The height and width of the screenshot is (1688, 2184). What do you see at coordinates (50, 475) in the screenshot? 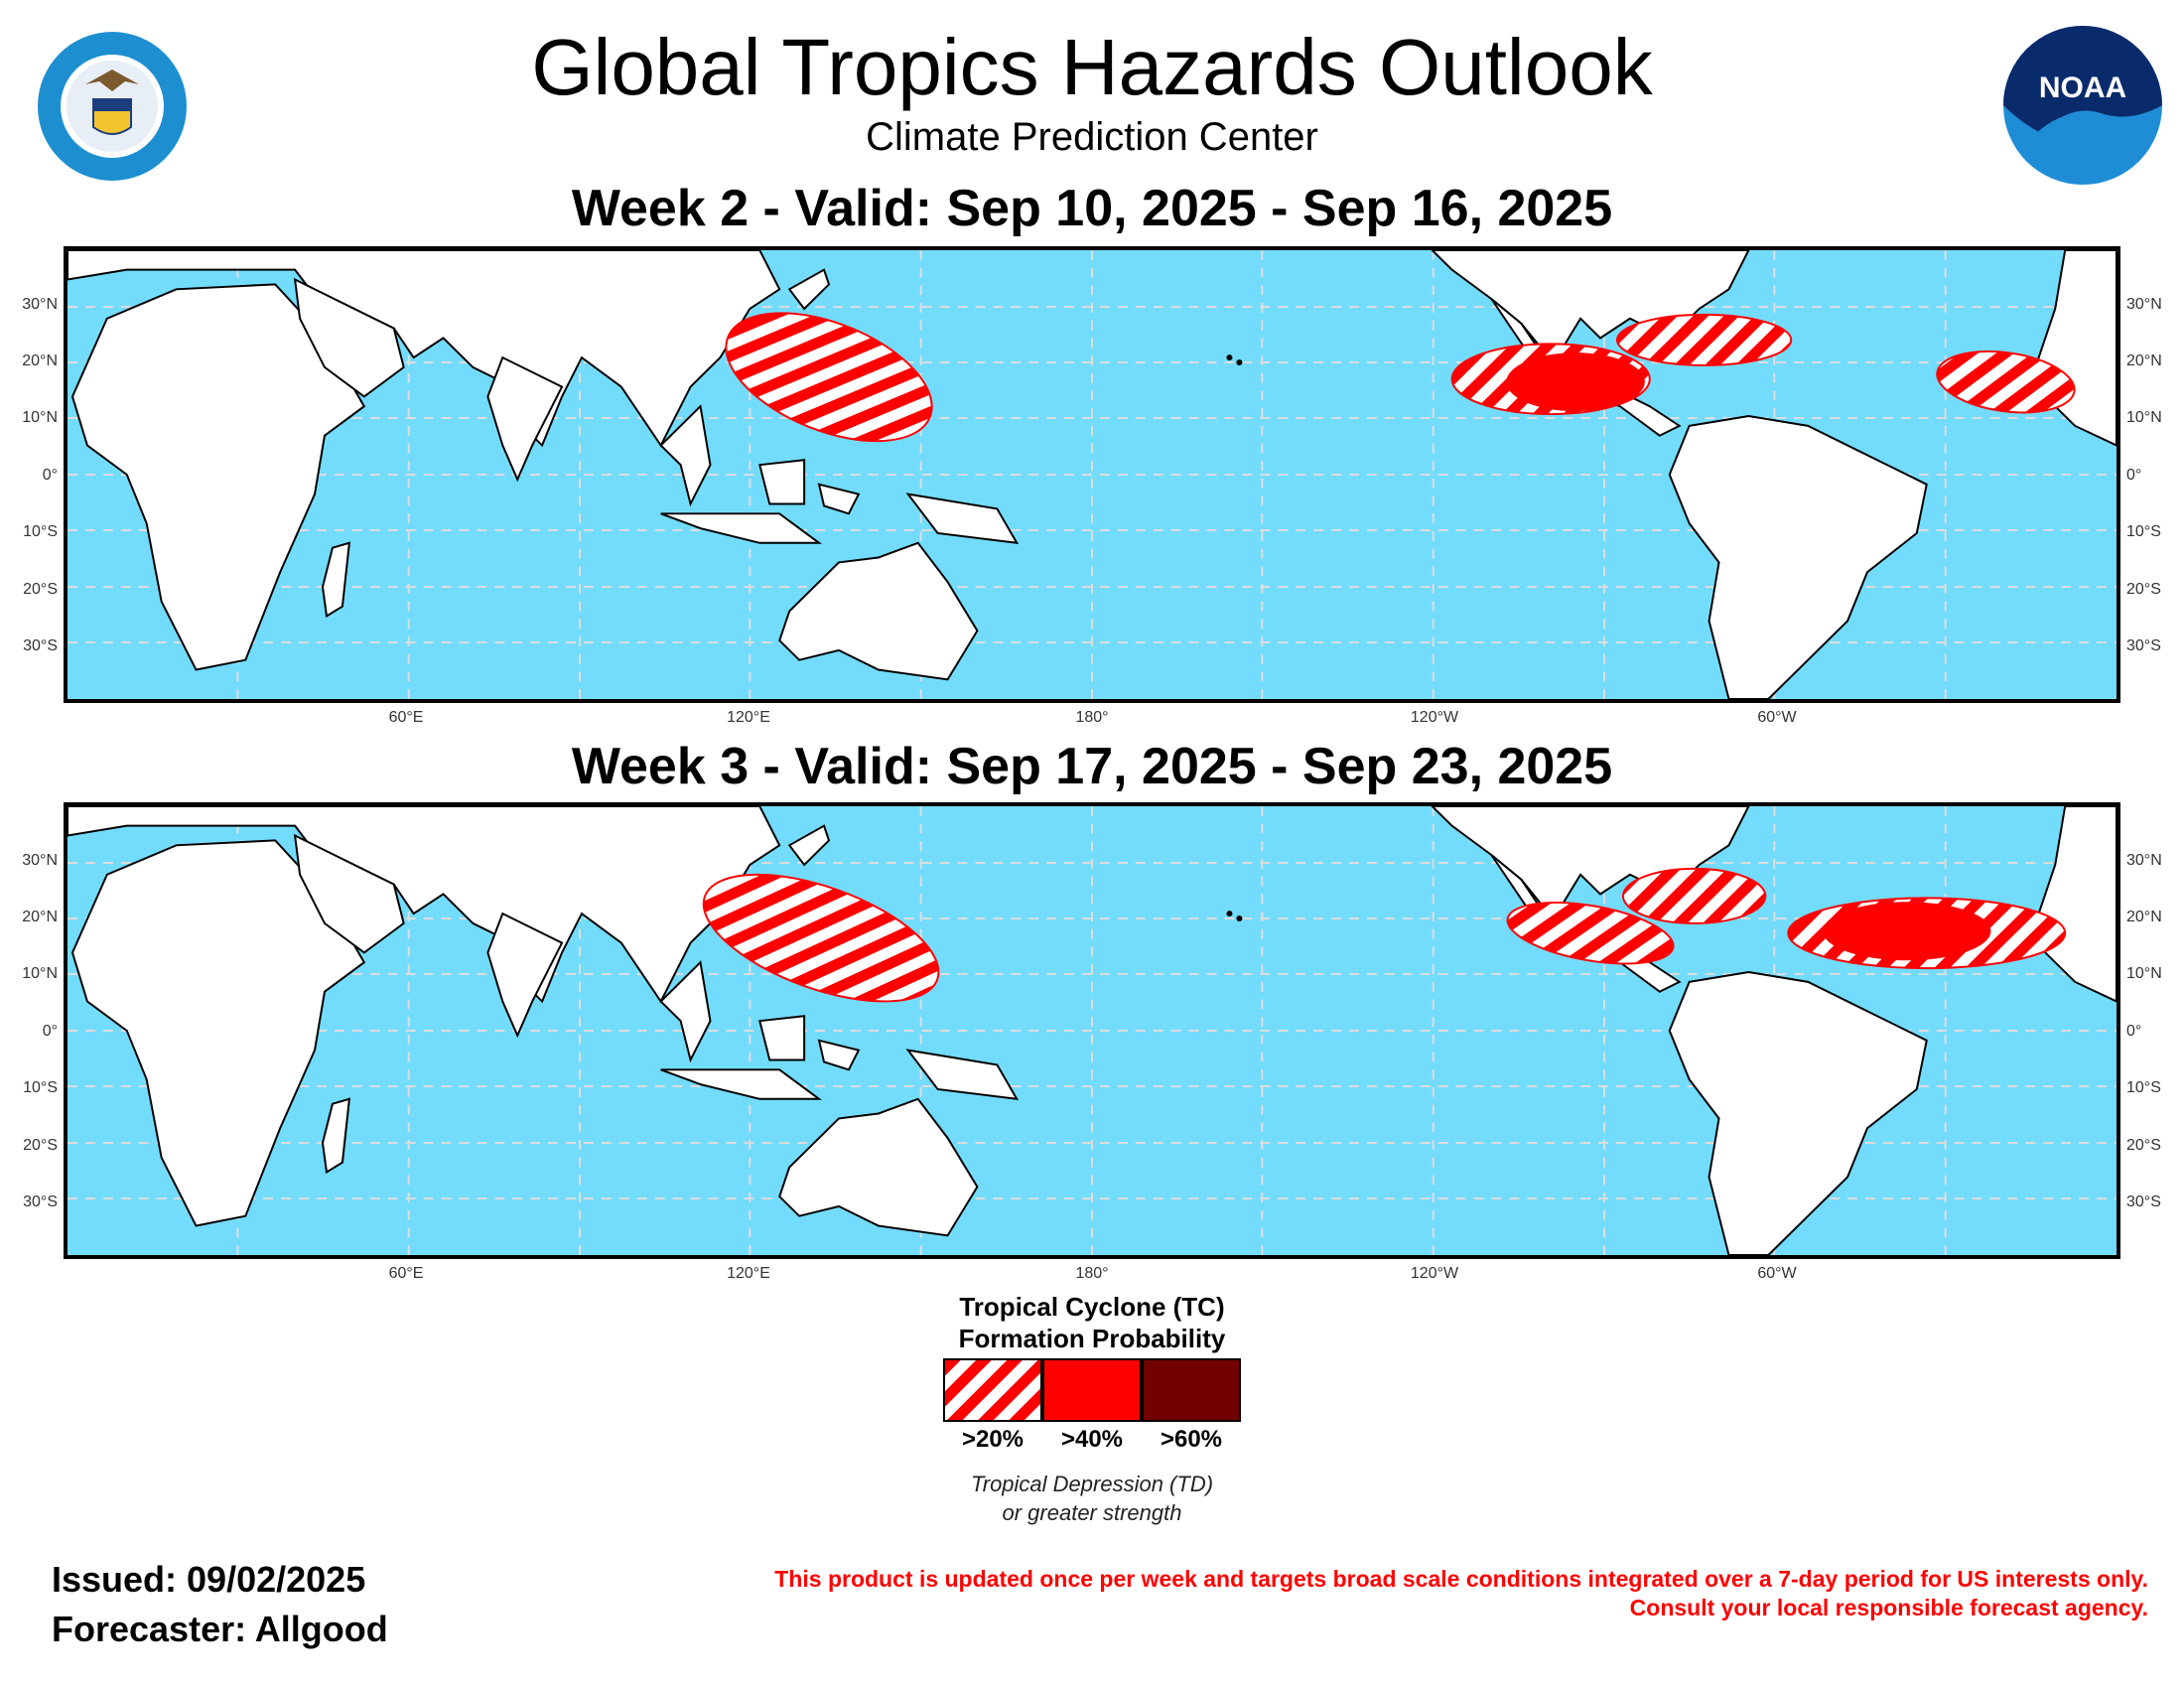
I see `week2-lat-label-left: 0°` at bounding box center [50, 475].